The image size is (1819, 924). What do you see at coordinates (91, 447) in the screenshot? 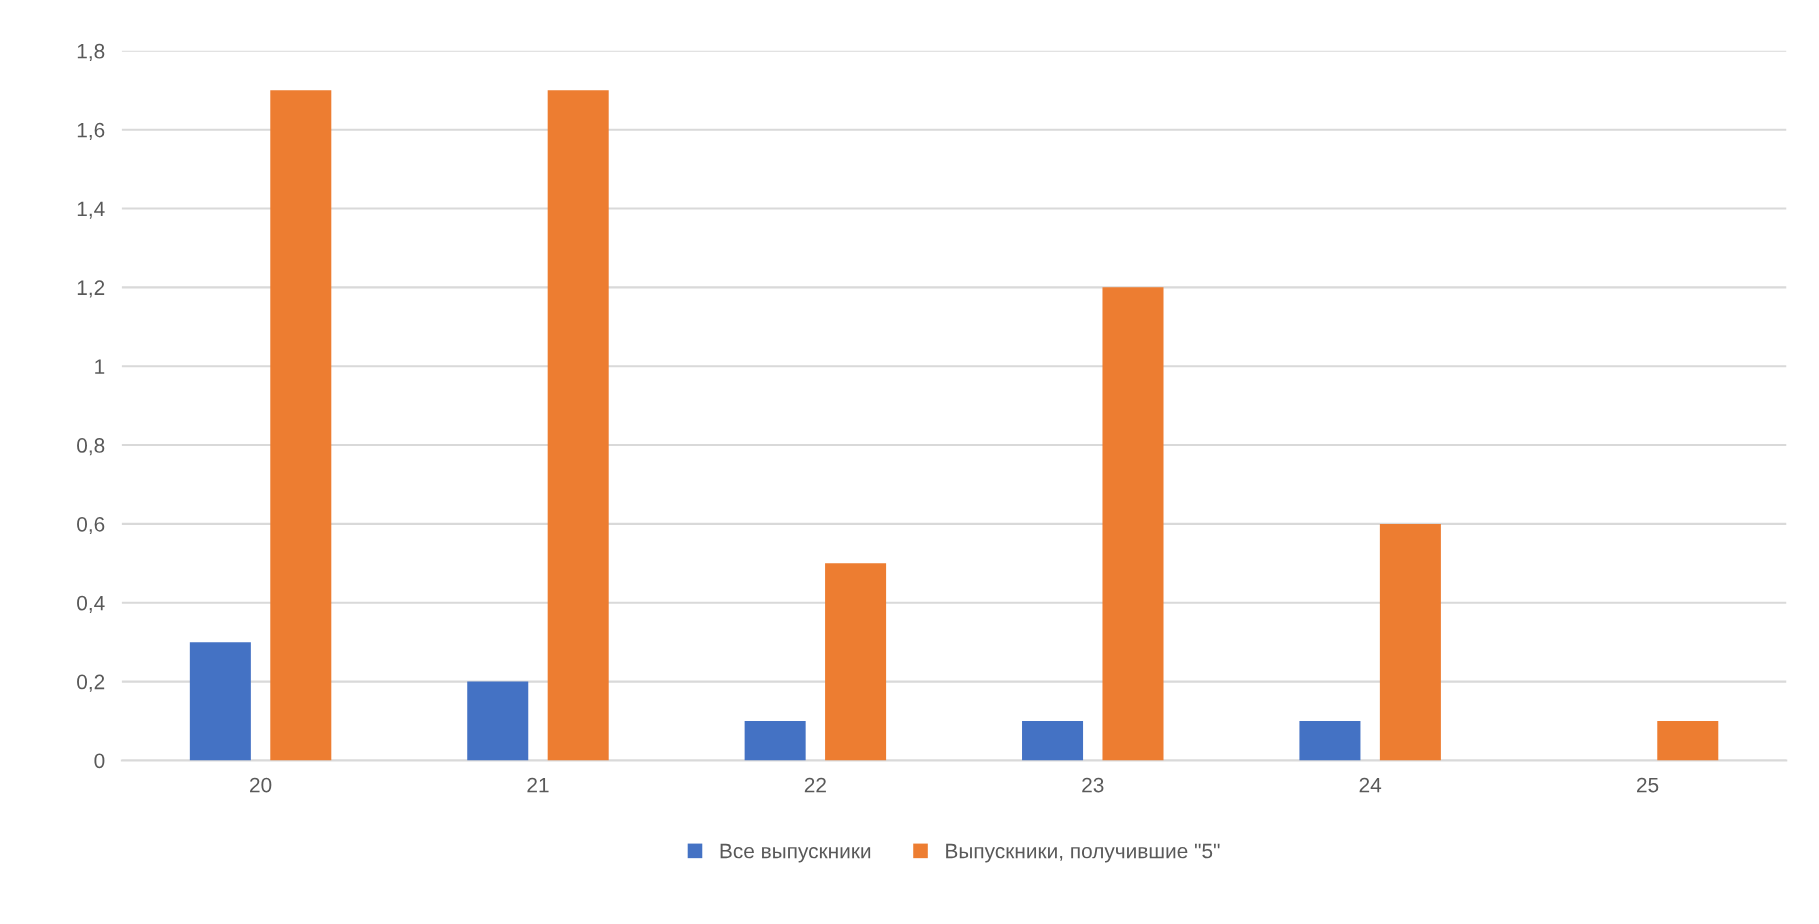
I see `y-tick-label: 0,8` at bounding box center [91, 447].